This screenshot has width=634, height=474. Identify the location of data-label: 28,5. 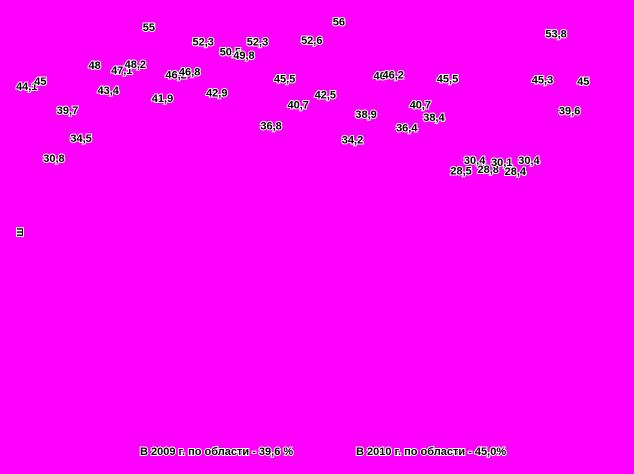
(460, 172).